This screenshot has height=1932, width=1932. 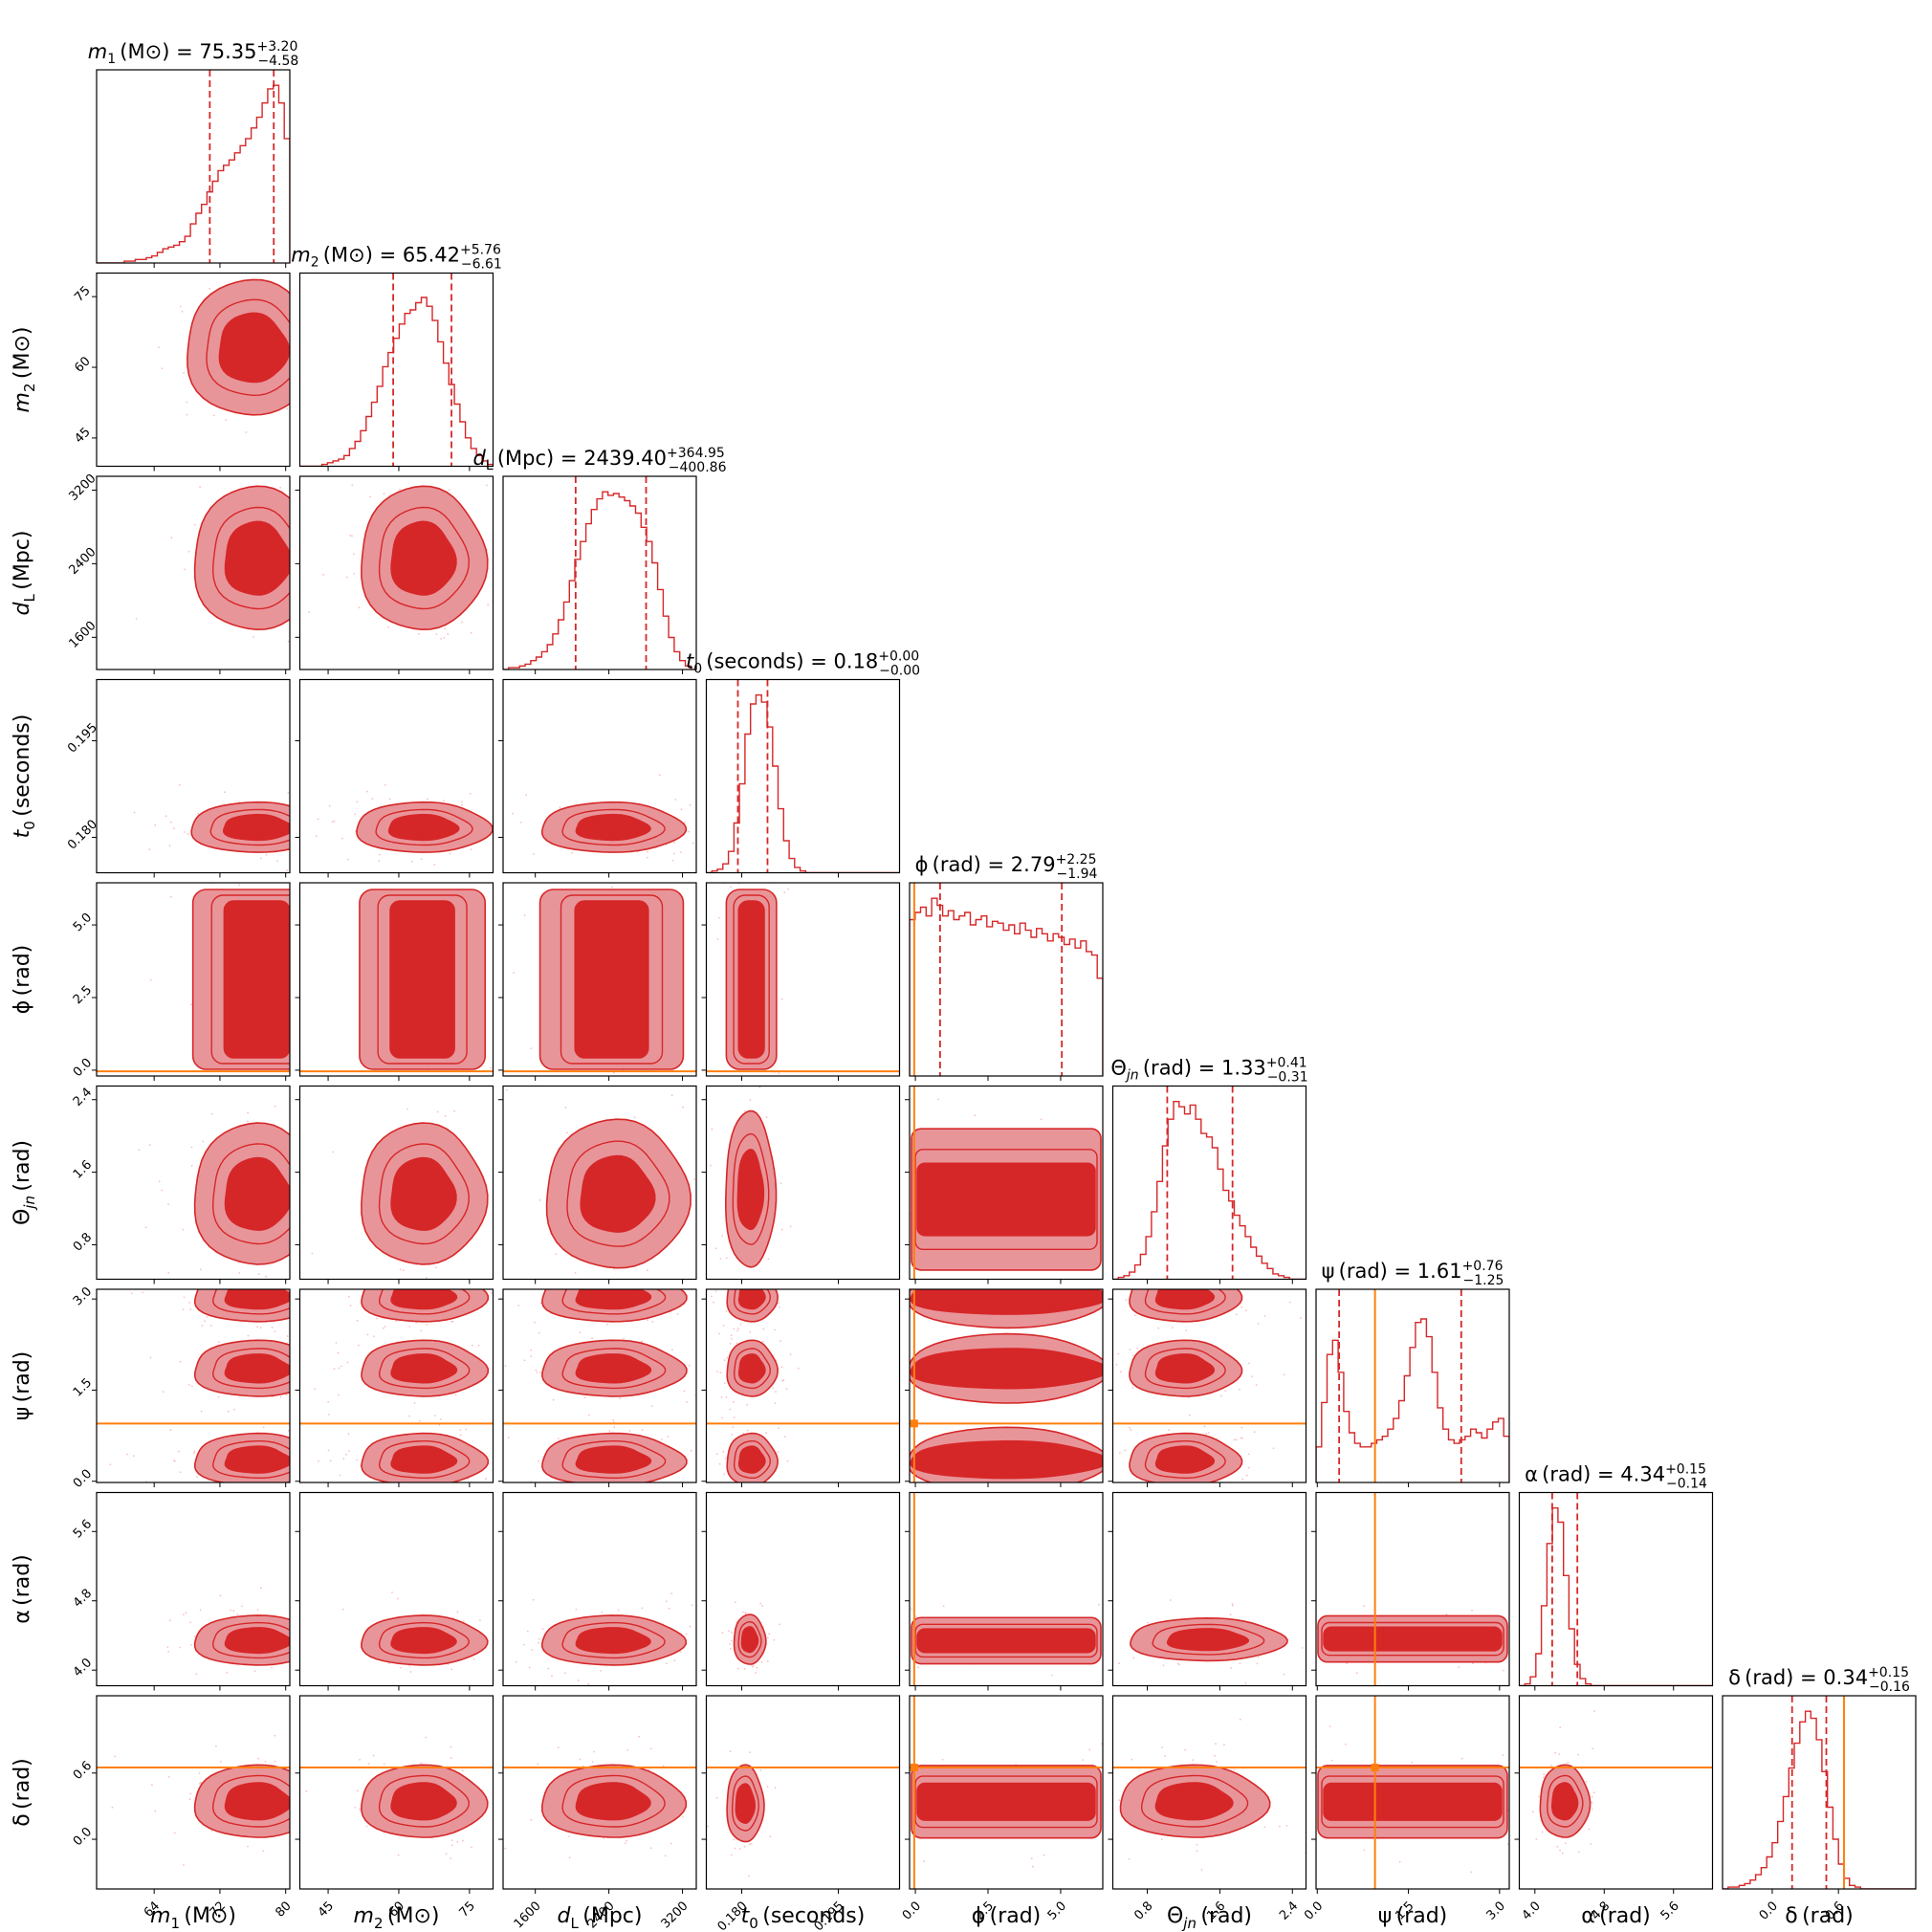 I want to click on x-tick-label: 80, so click(x=283, y=1909).